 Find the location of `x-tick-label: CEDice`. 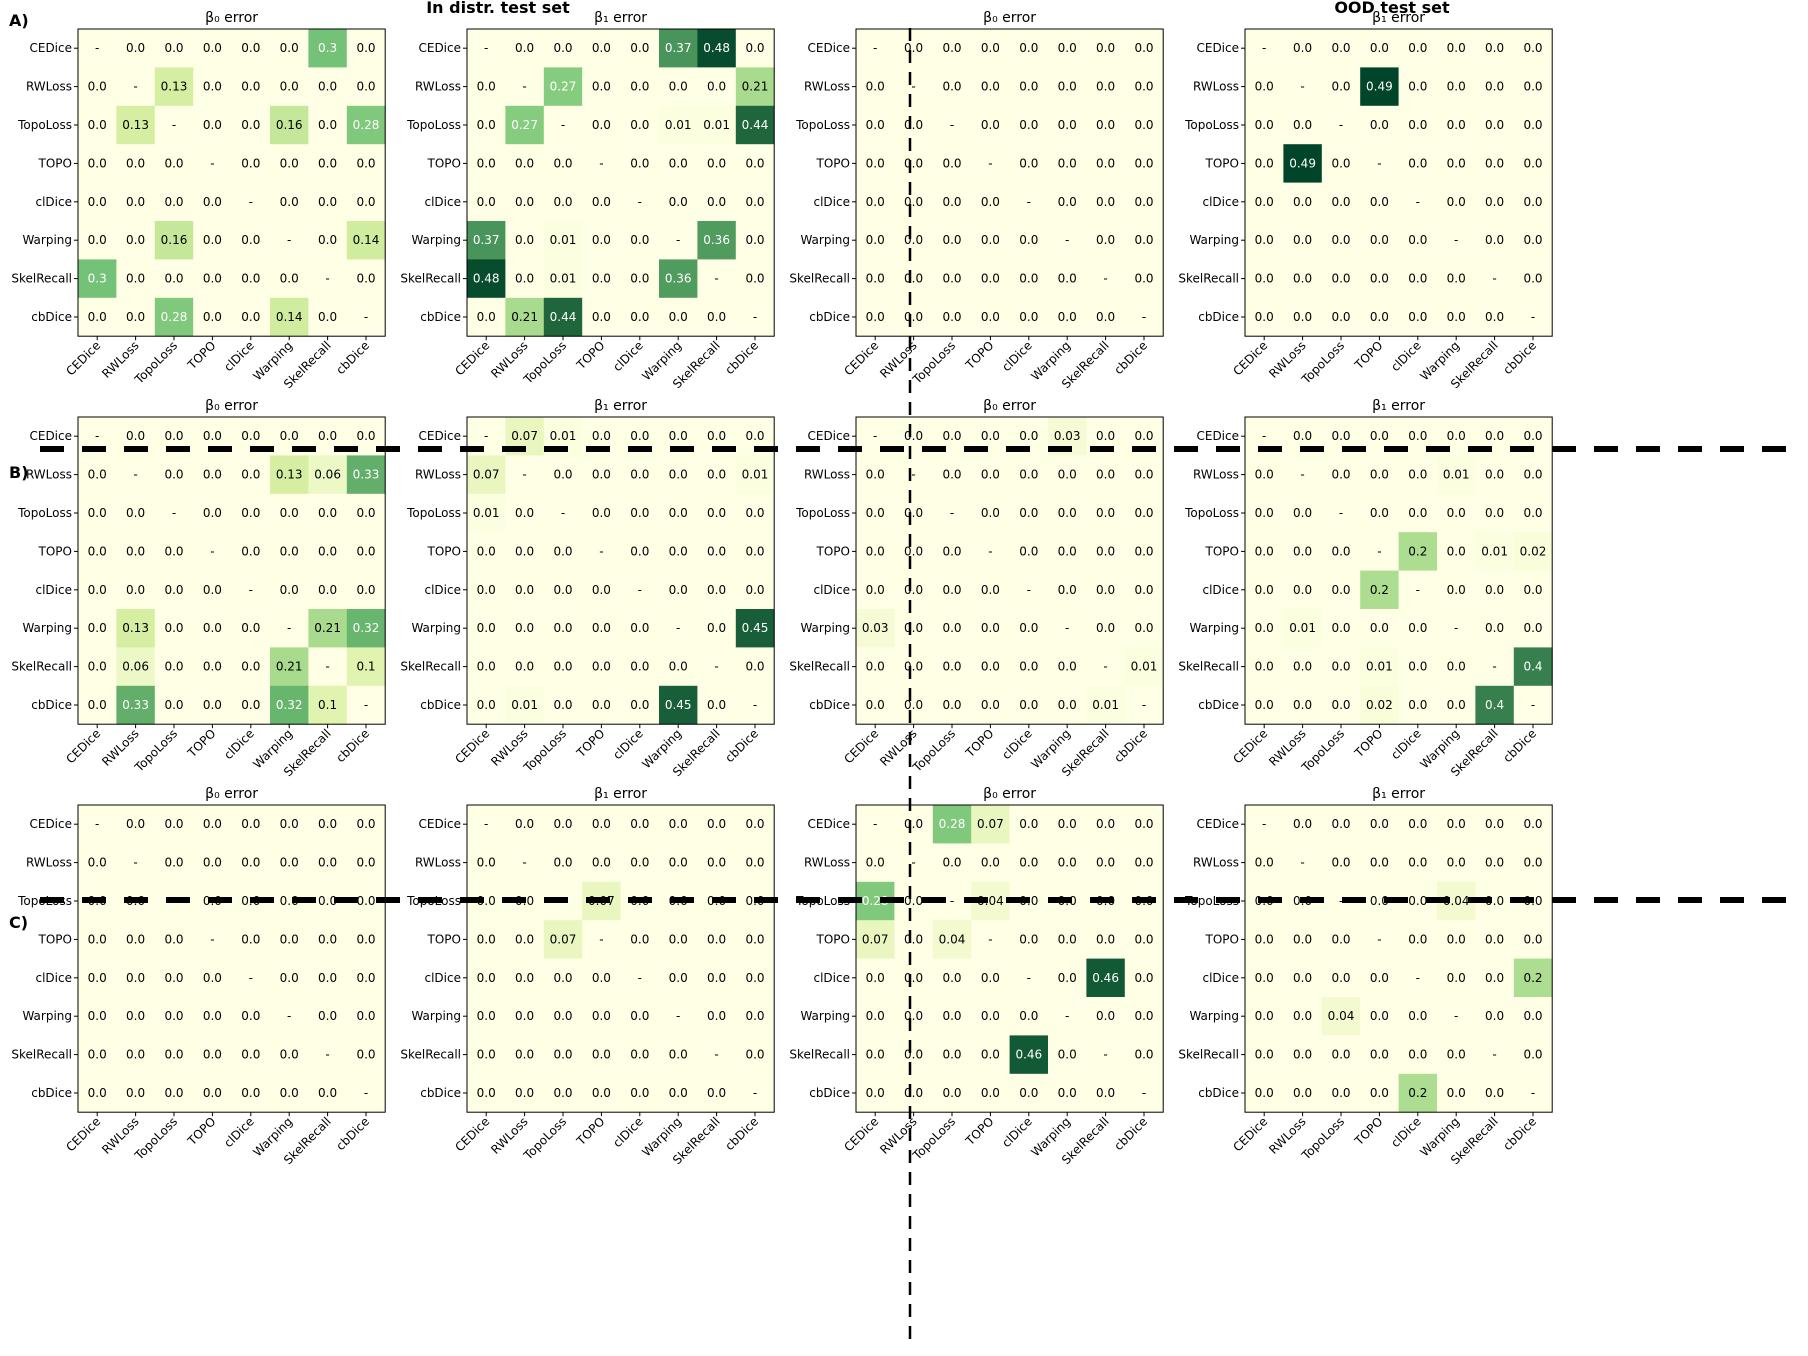

x-tick-label: CEDice is located at coordinates (83, 746).